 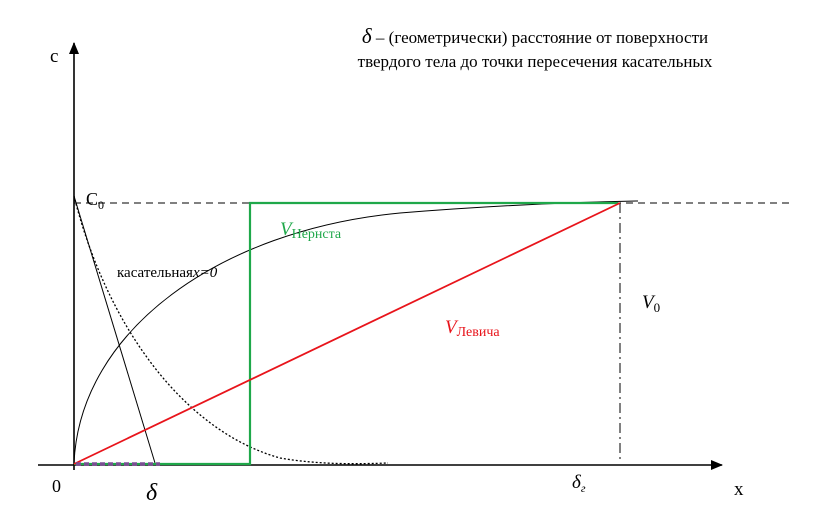 I want to click on x-axis-label: x, so click(x=739, y=489).